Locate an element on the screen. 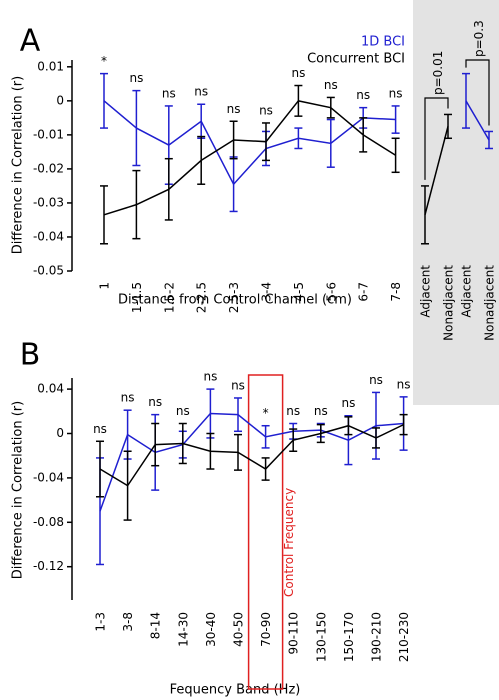 This screenshot has height=700, width=499. p-value-label: p=0.01 is located at coordinates (438, 73).